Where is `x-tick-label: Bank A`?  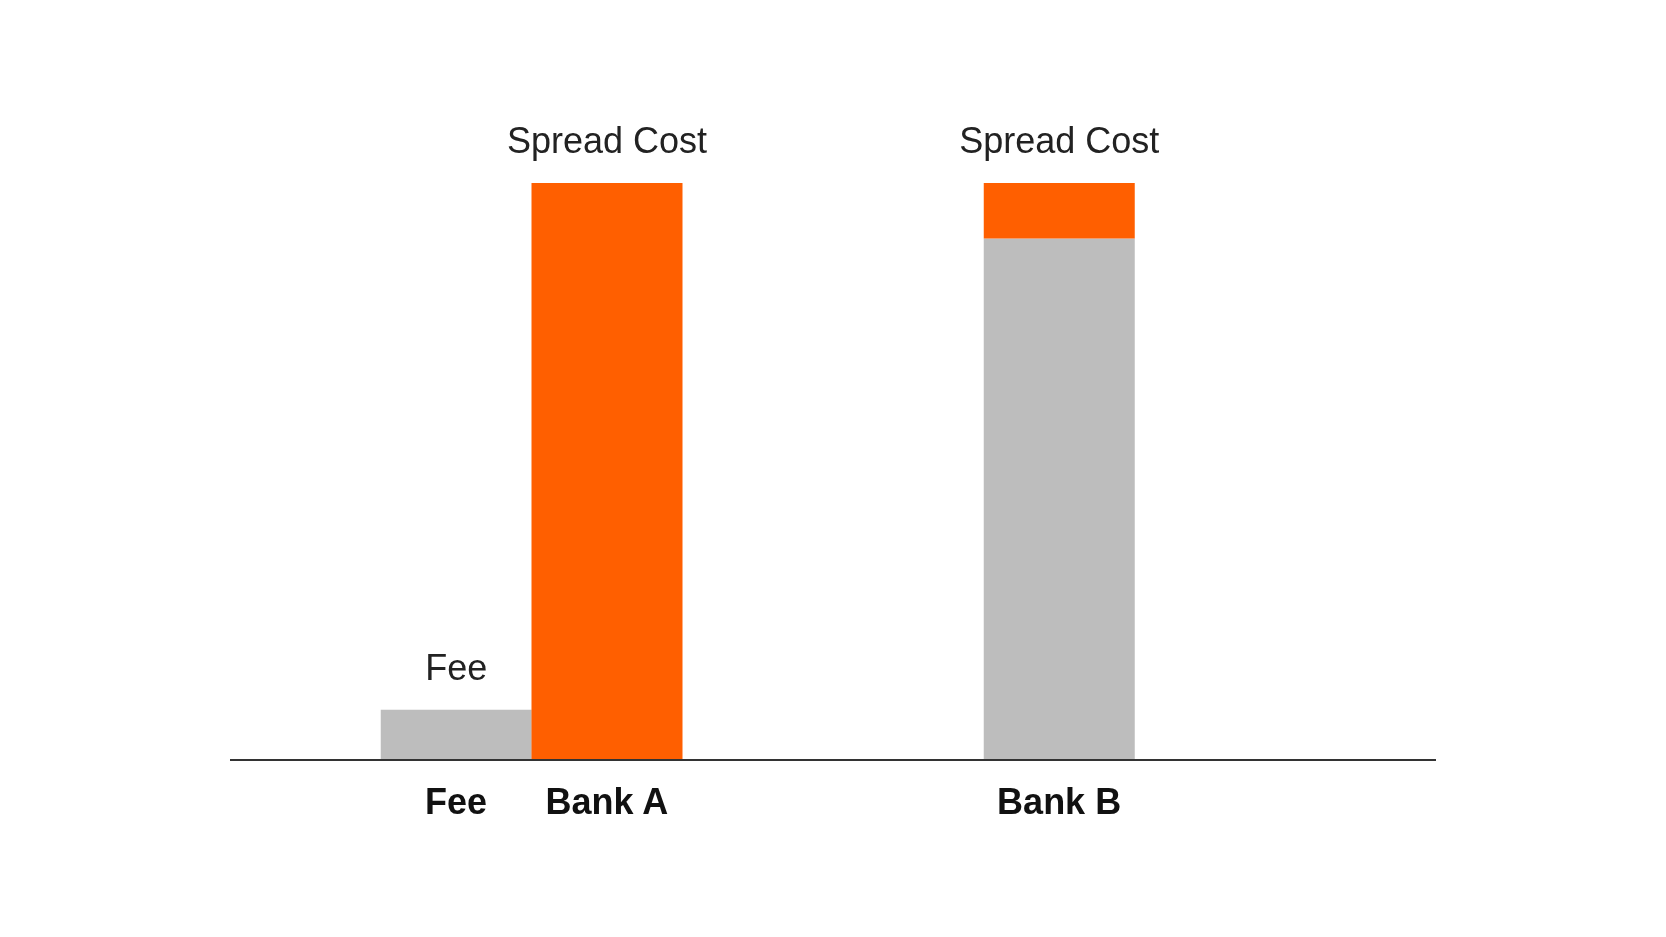 x-tick-label: Bank A is located at coordinates (607, 801).